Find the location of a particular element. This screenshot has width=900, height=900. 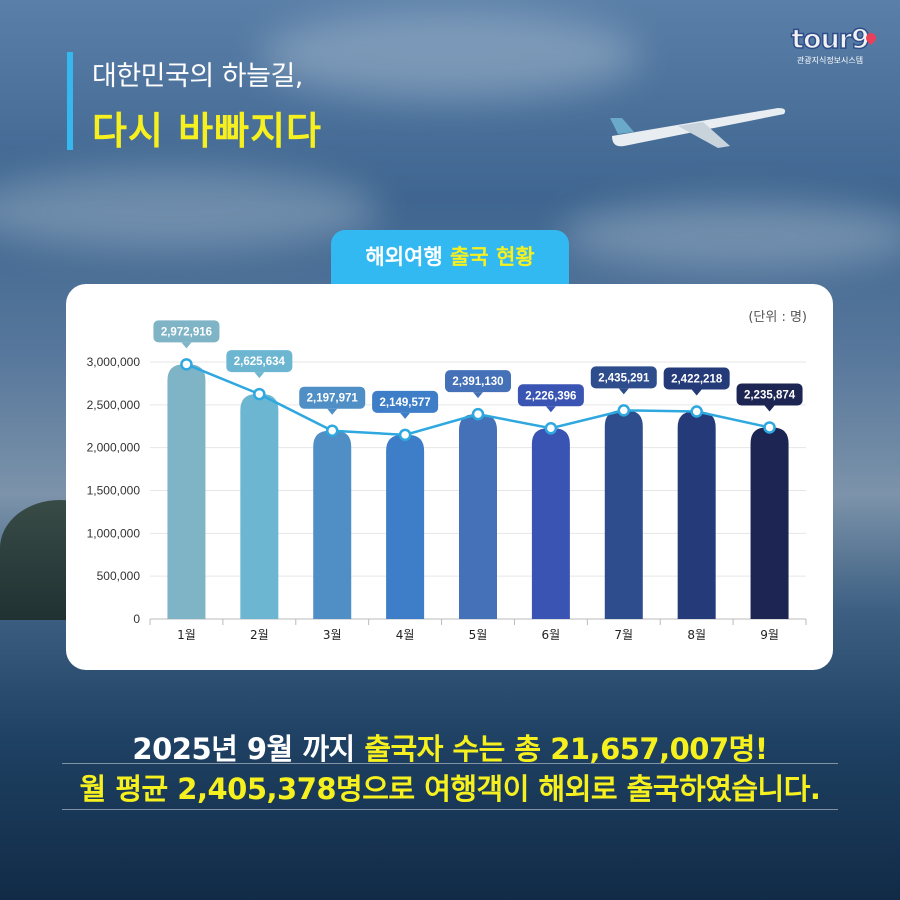

data-label: 2,435,291 is located at coordinates (624, 378).